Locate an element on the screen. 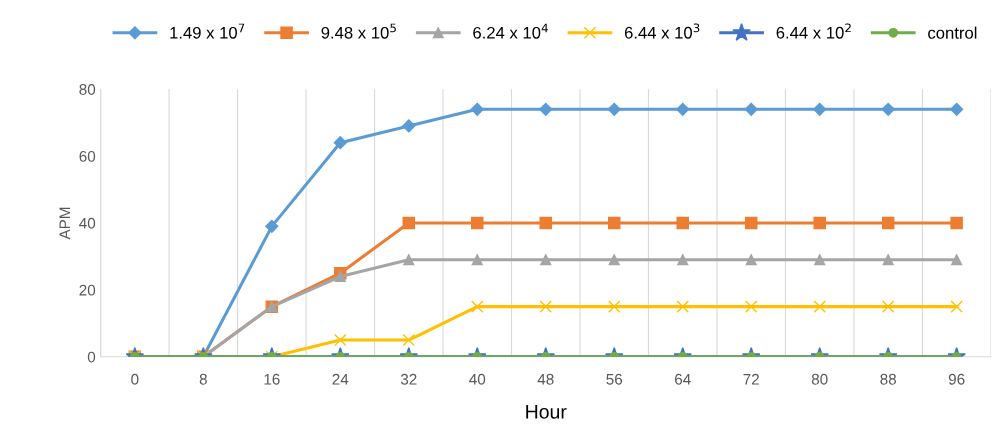  y-axis-title: APM is located at coordinates (65, 223).